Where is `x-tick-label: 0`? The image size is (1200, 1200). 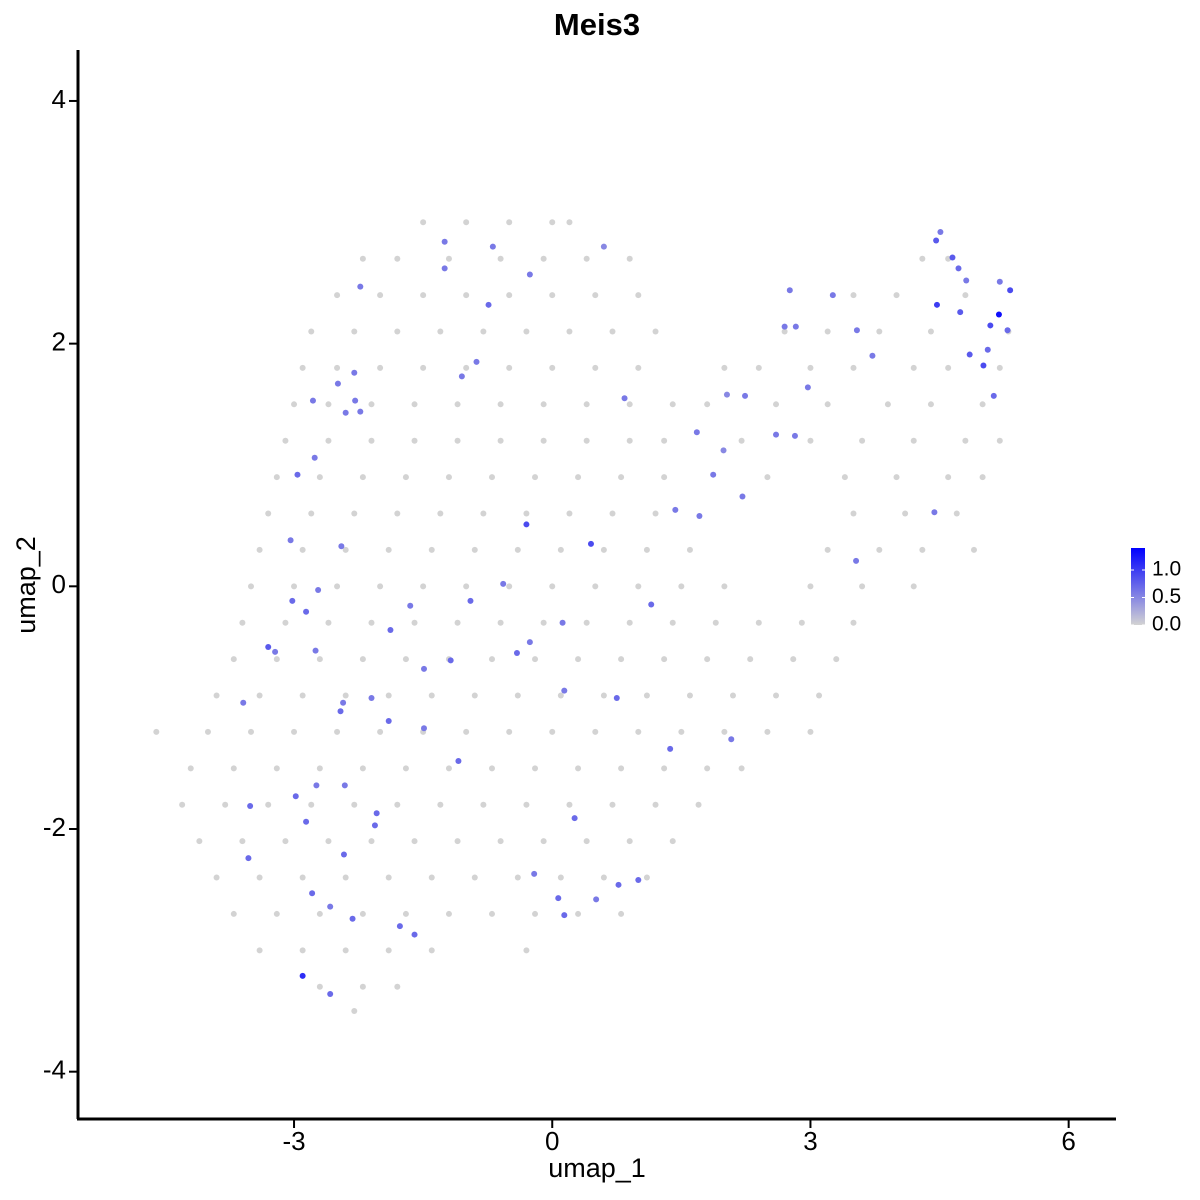 x-tick-label: 0 is located at coordinates (552, 1141).